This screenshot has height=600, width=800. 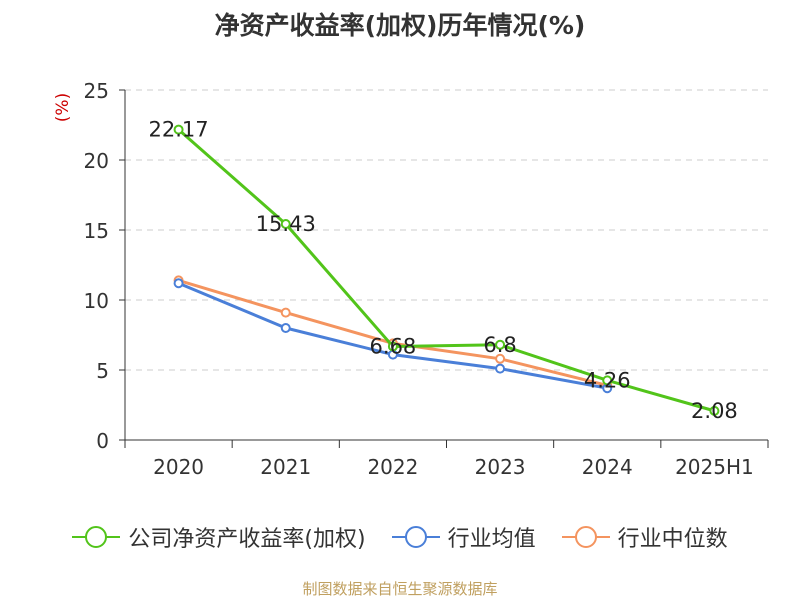 I want to click on x-tick-label: 2021, so click(x=285, y=467).